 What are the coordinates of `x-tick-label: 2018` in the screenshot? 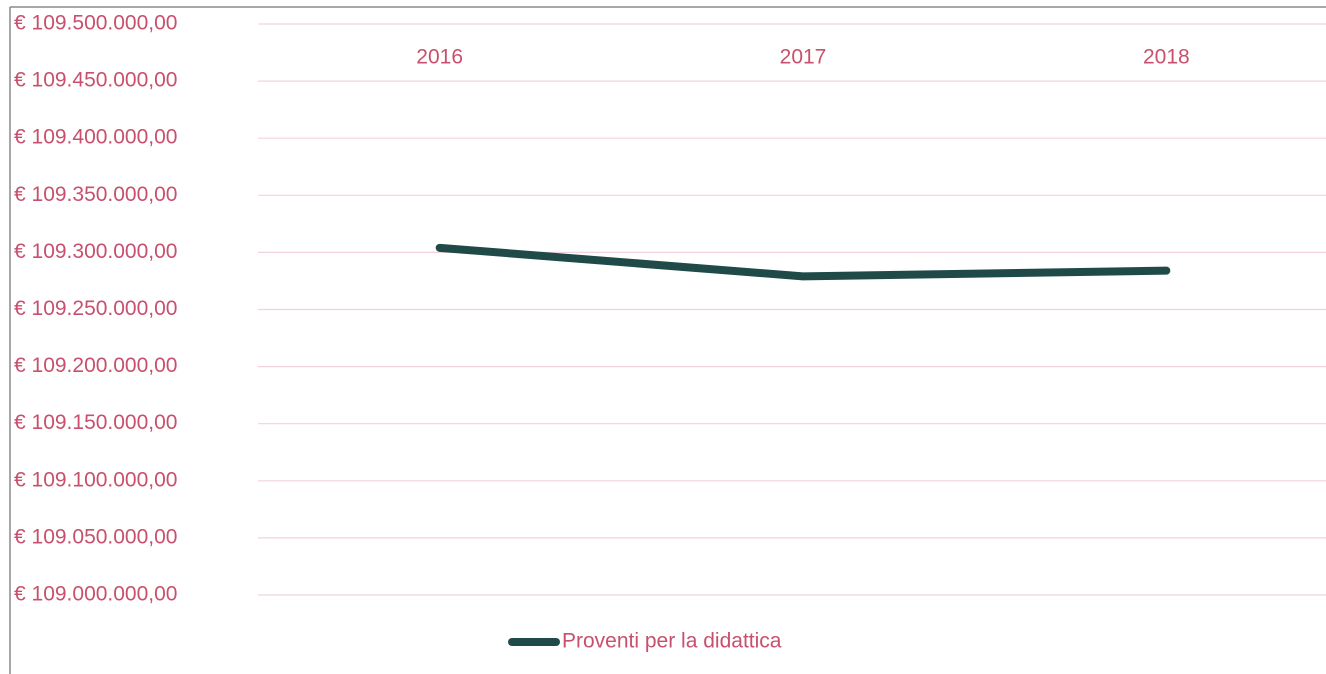 It's located at (1166, 57).